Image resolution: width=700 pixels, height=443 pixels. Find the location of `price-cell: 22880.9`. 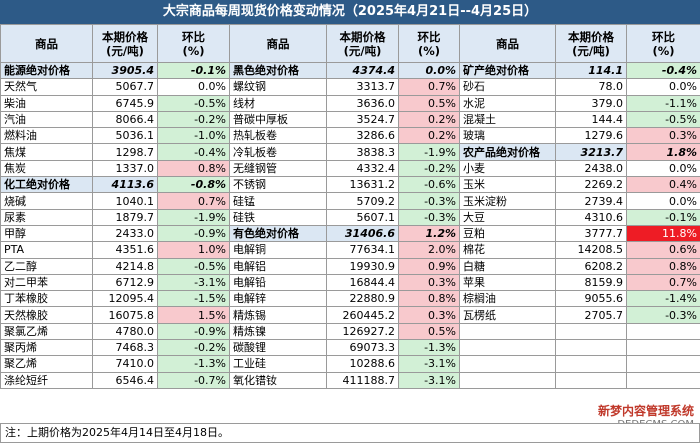

price-cell: 22880.9 is located at coordinates (362, 299).